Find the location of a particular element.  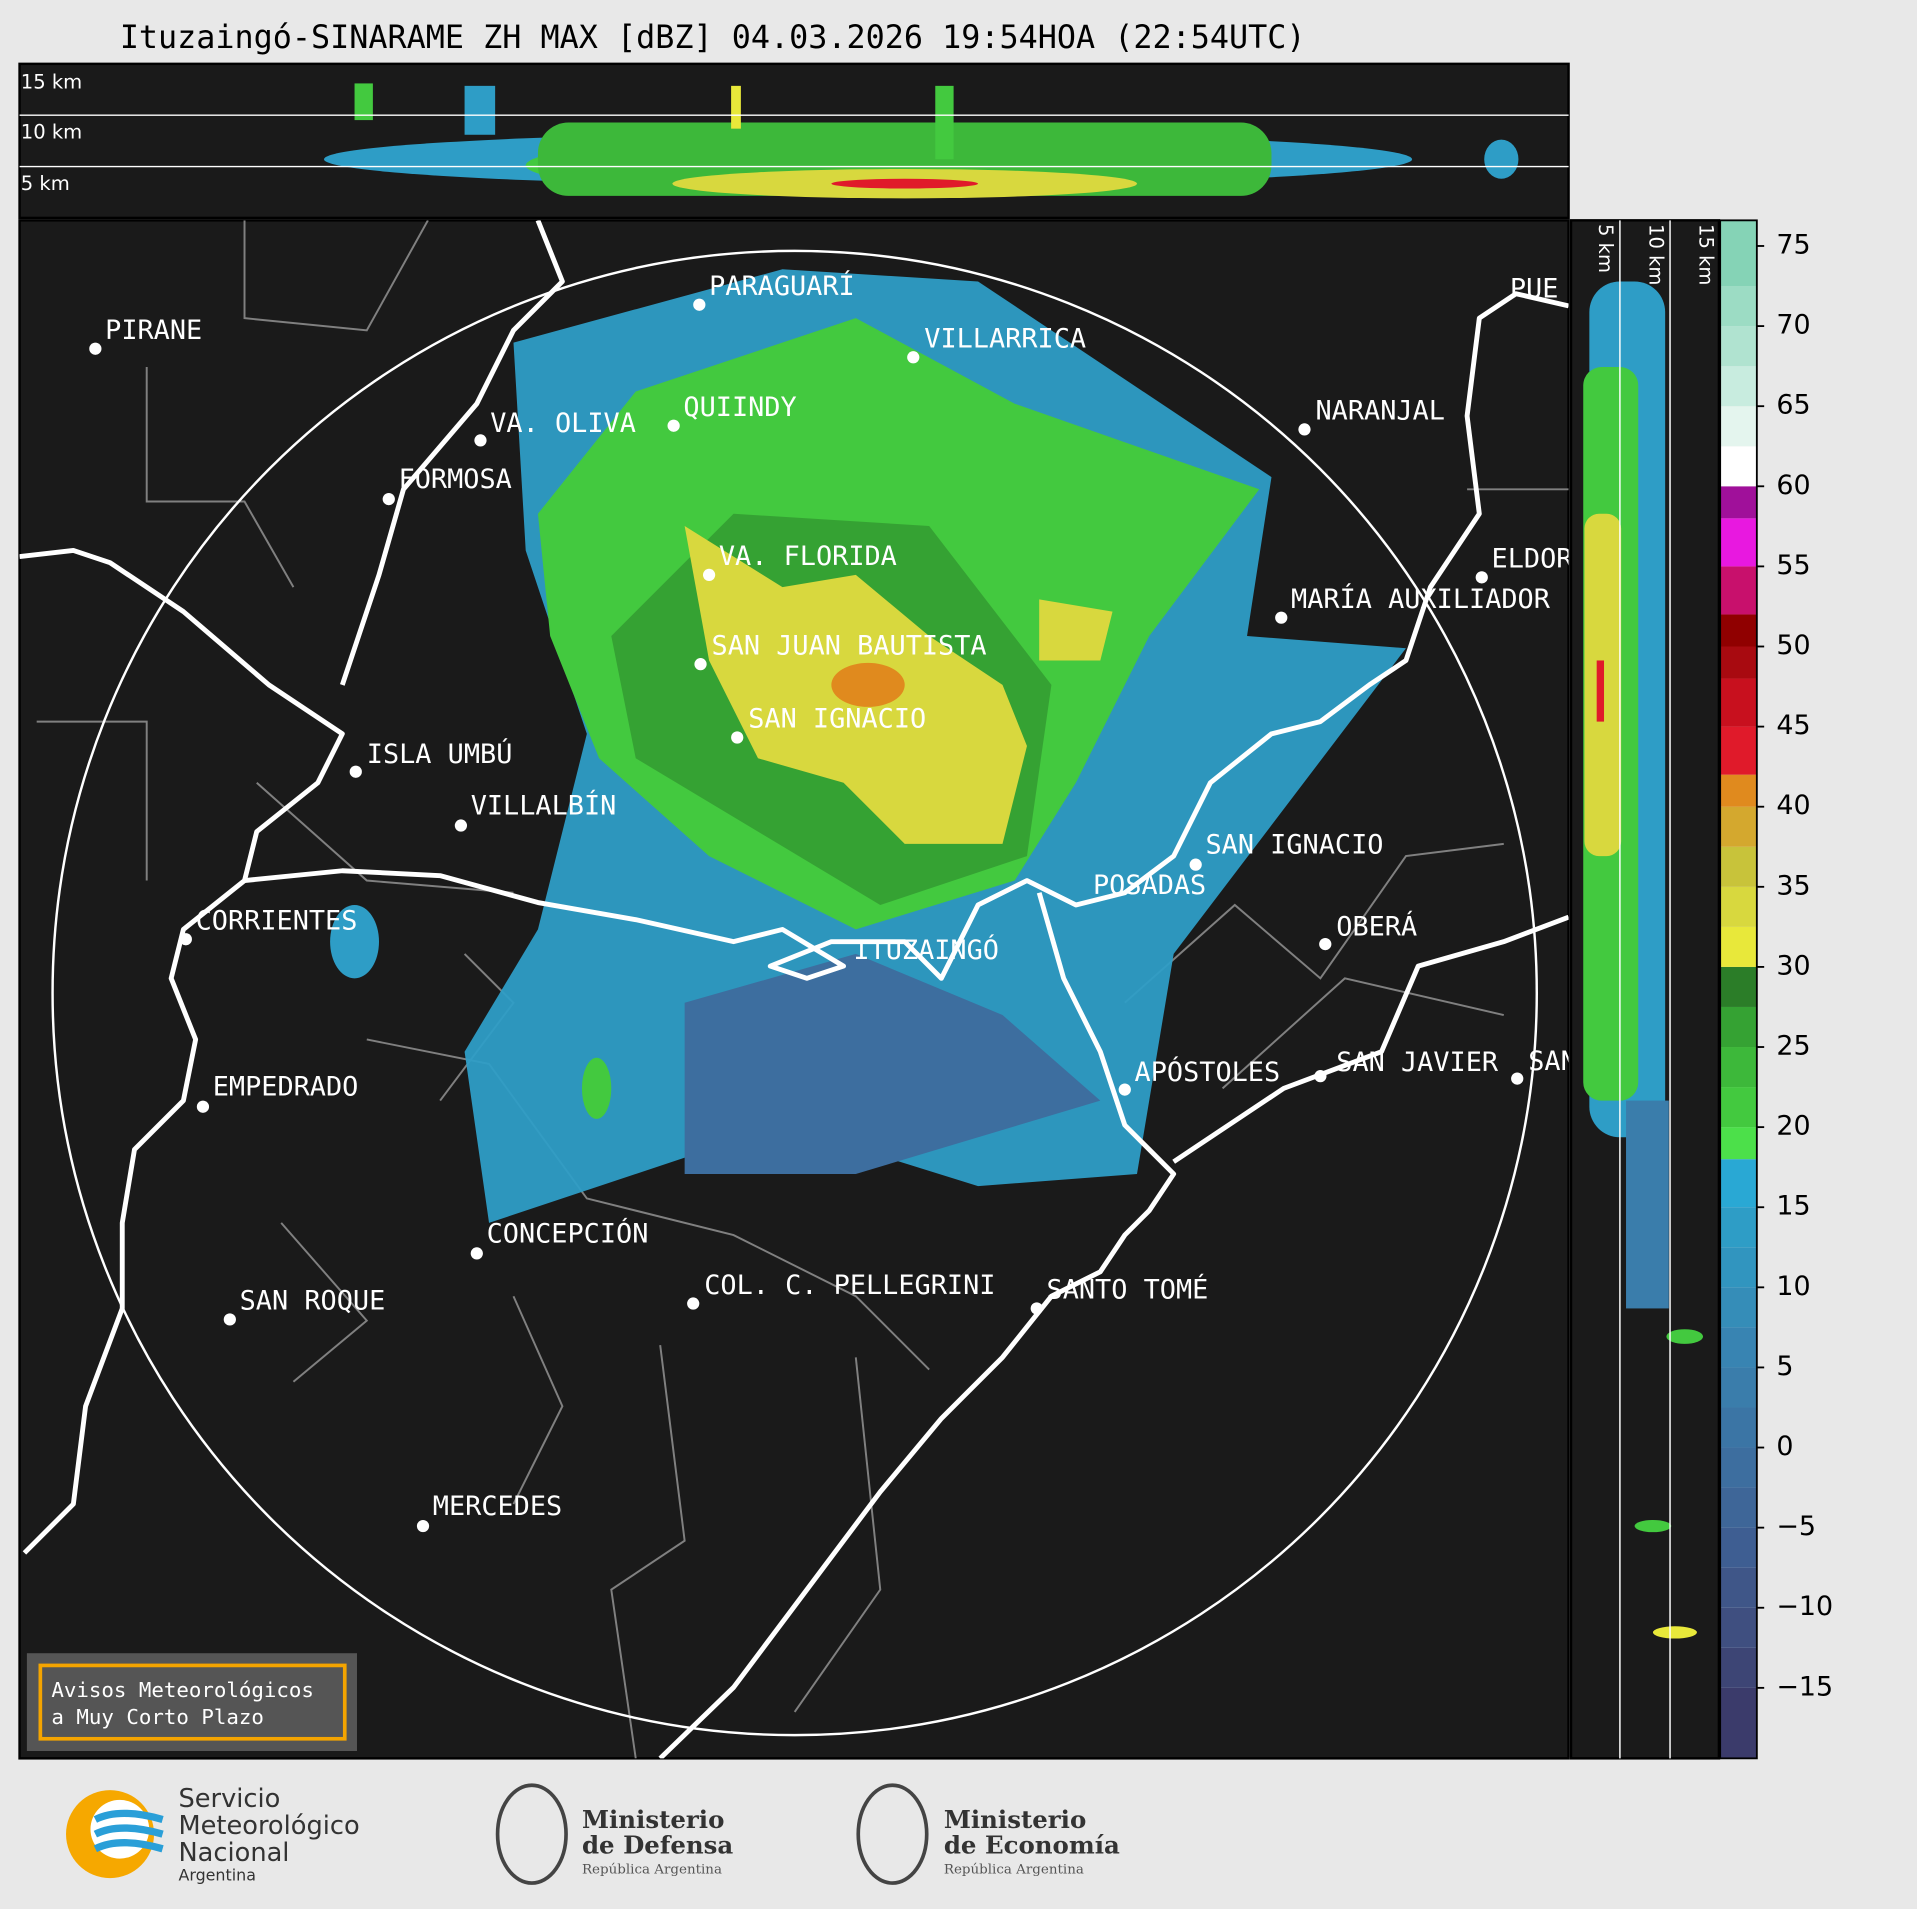

warning-text: a Muy Corto Plazo is located at coordinates (157, 1717).